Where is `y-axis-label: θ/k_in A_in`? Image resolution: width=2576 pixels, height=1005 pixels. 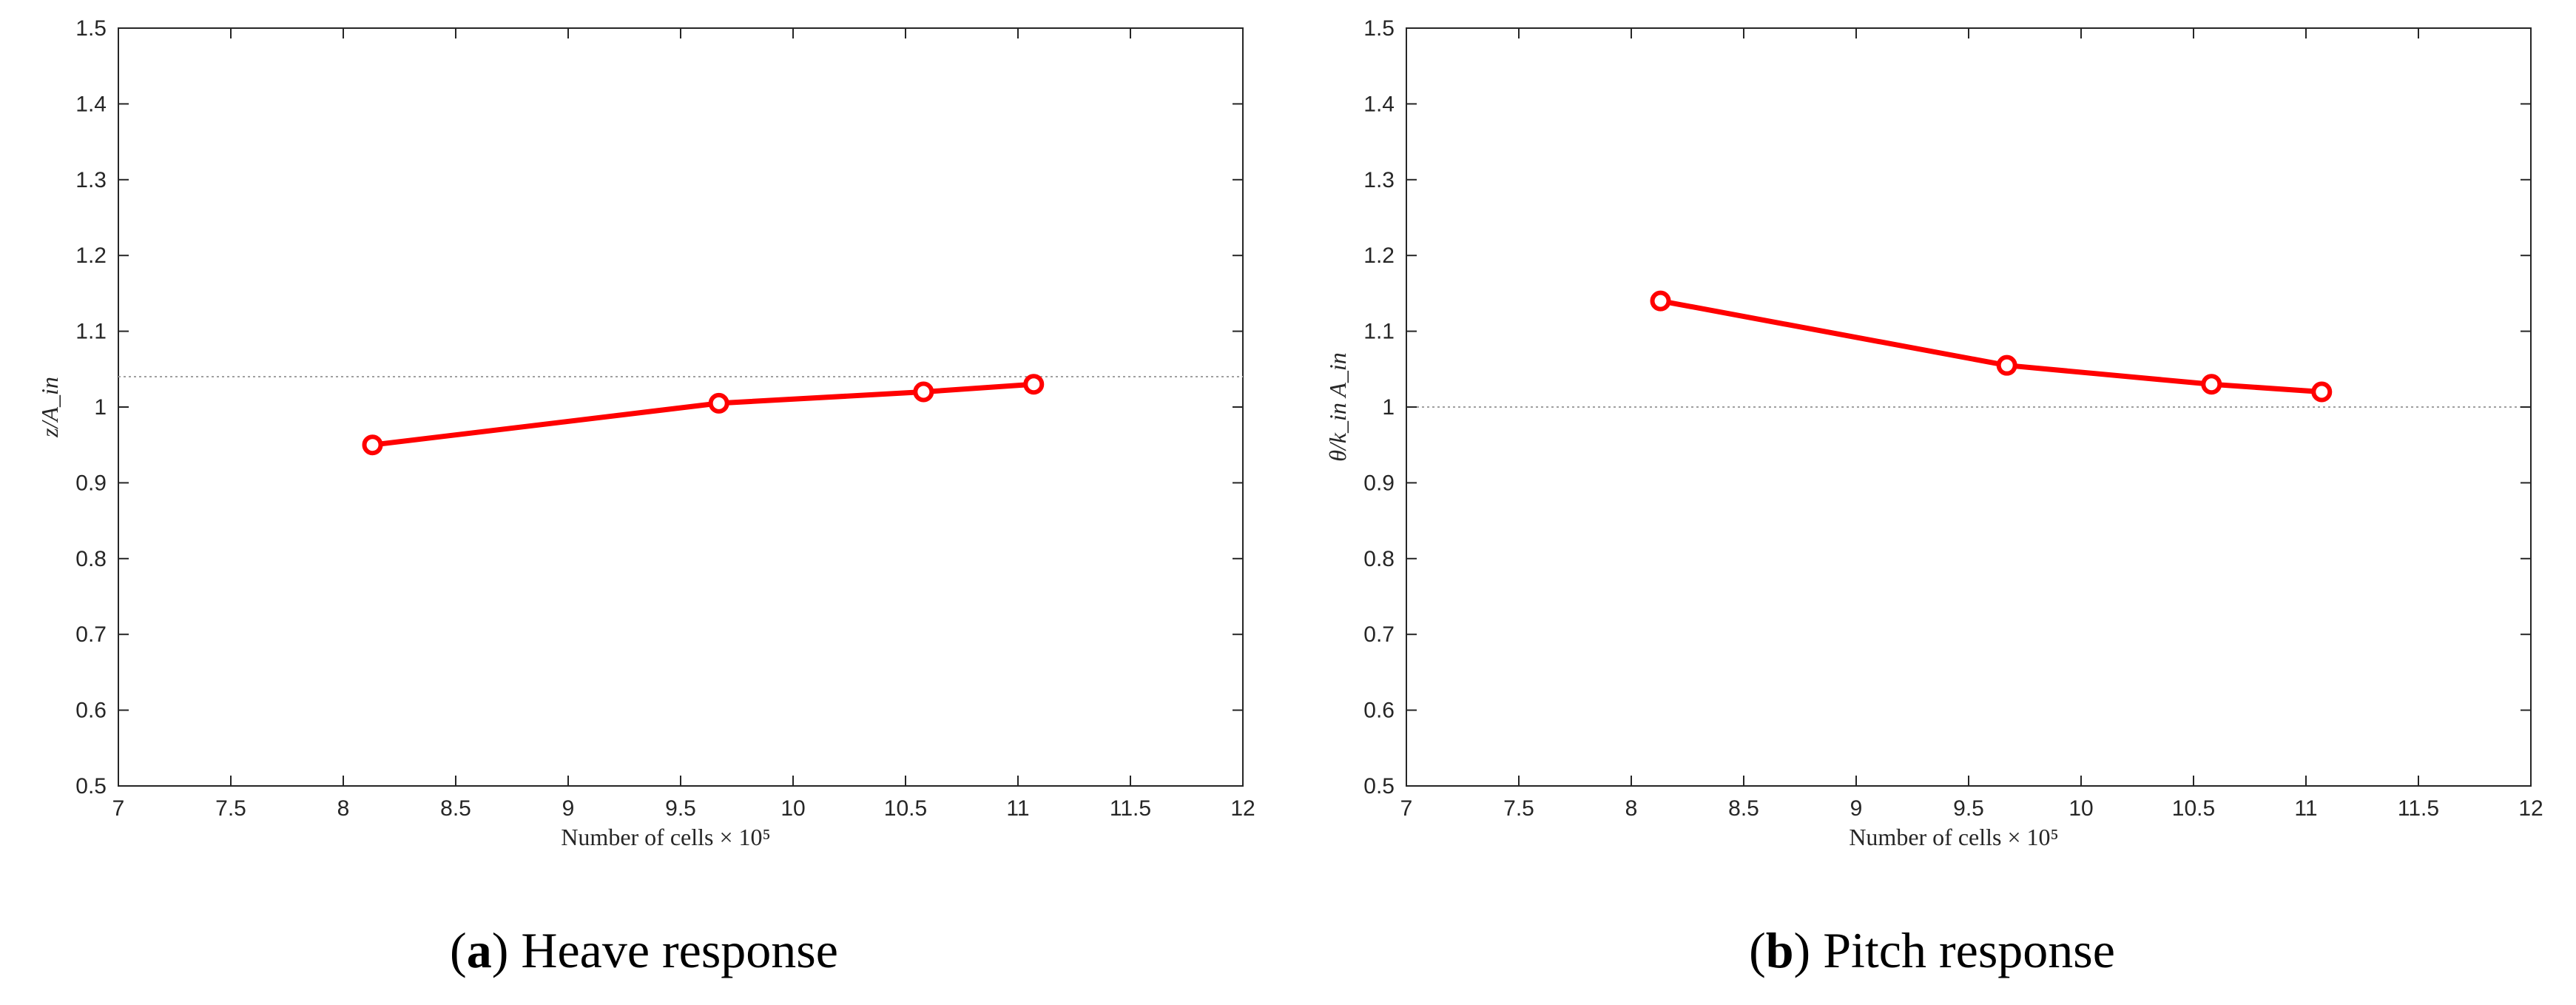 y-axis-label: θ/k_in A_in is located at coordinates (1337, 407).